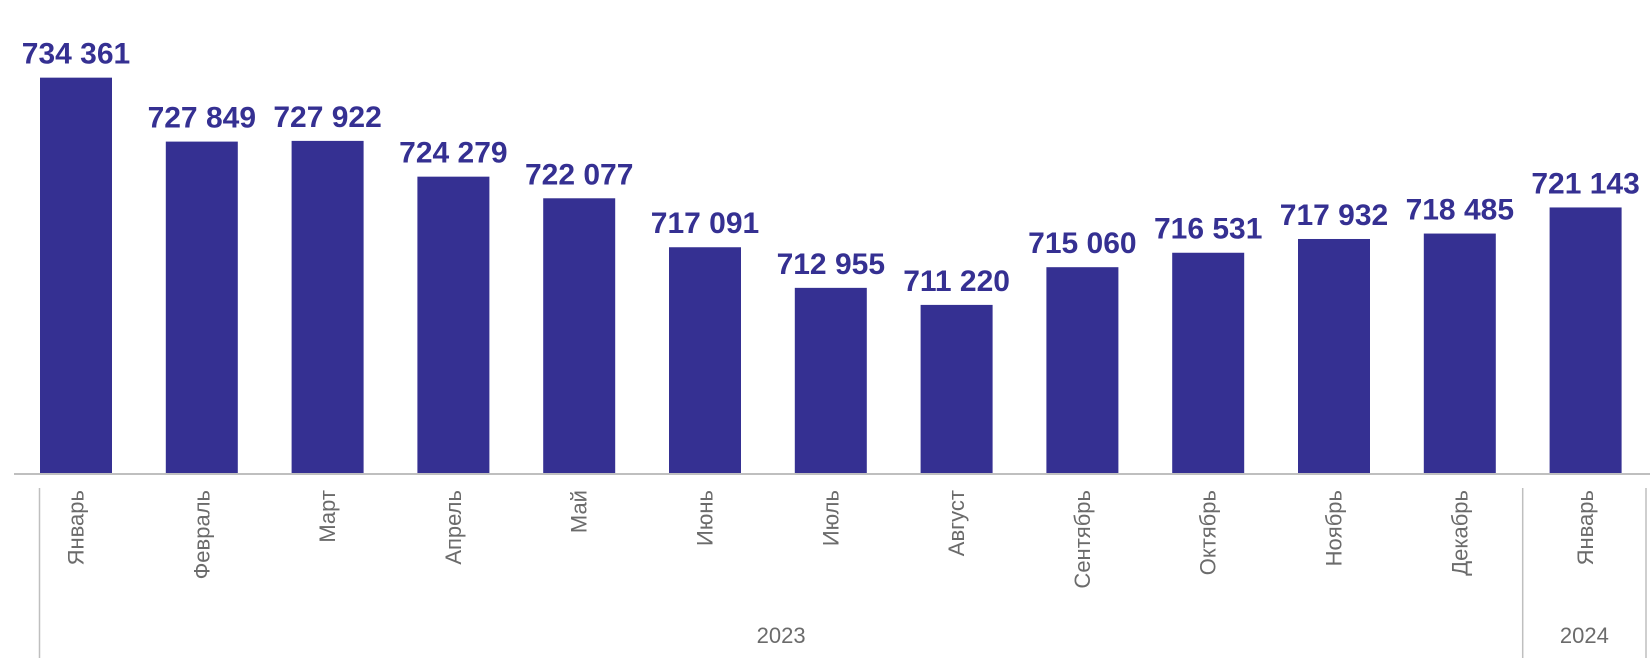 This screenshot has width=1650, height=660. What do you see at coordinates (579, 511) in the screenshot?
I see `category-label-5: Май` at bounding box center [579, 511].